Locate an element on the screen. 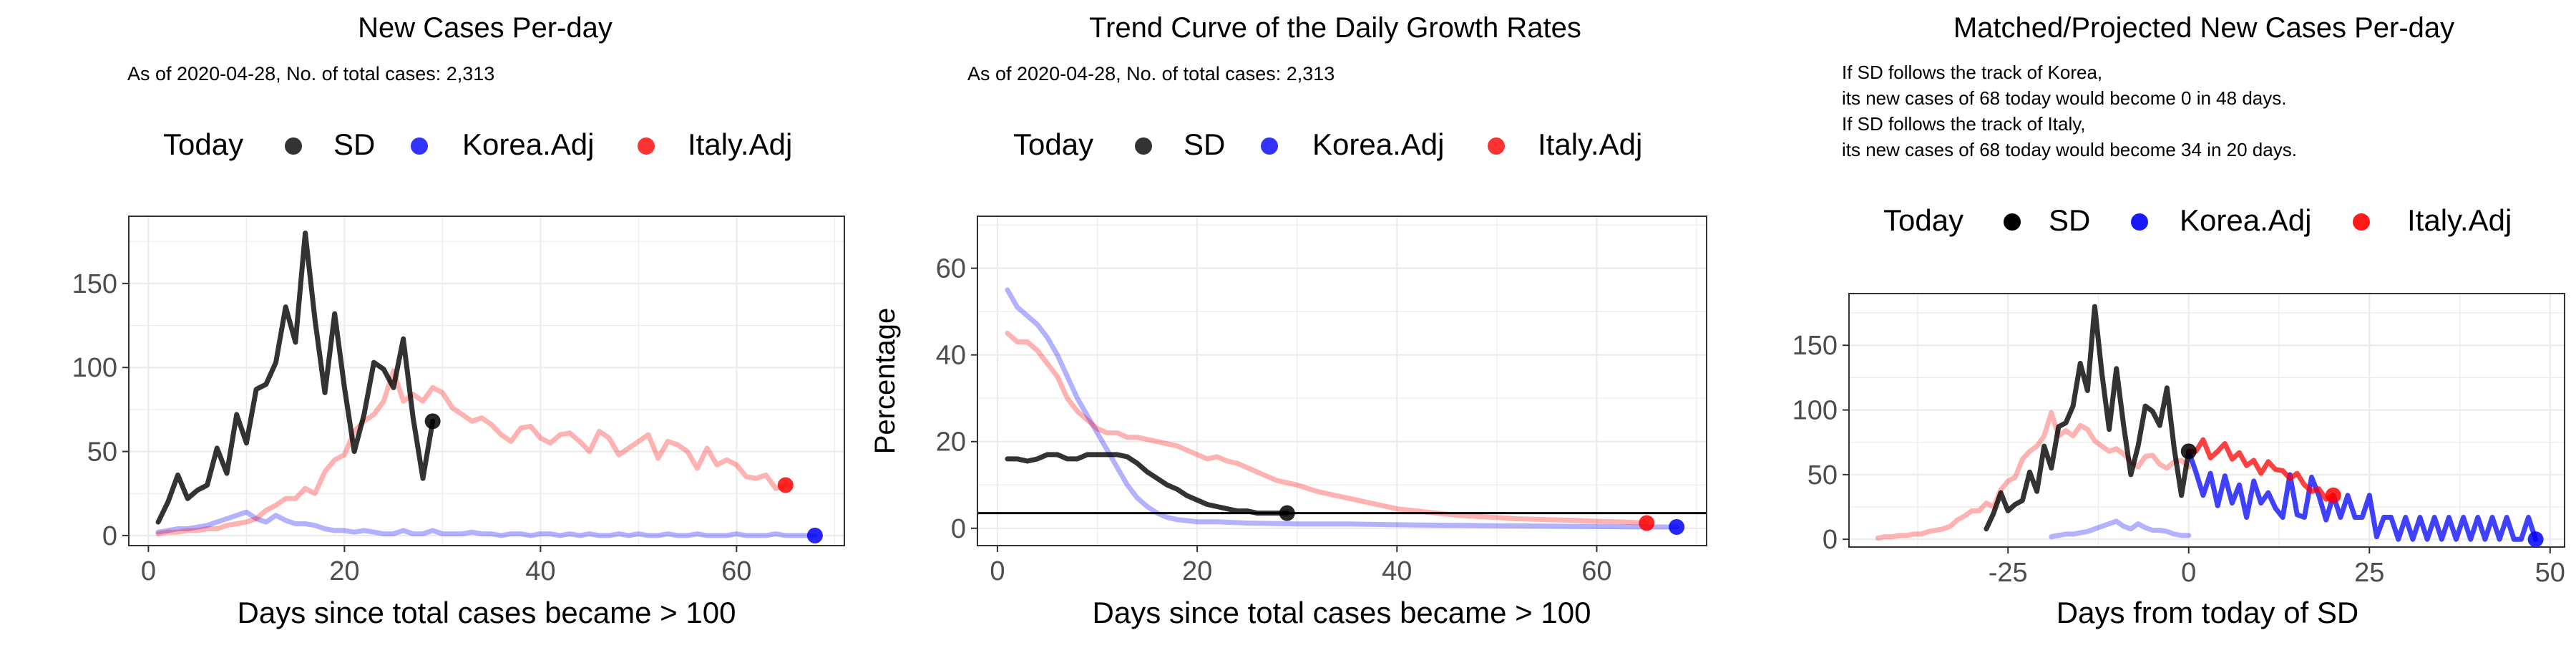 The height and width of the screenshot is (648, 2576). series-line-italy-adj-projected is located at coordinates (2261, 470).